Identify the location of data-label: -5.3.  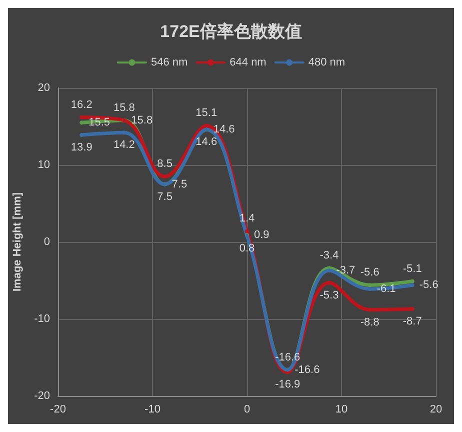
(329, 295).